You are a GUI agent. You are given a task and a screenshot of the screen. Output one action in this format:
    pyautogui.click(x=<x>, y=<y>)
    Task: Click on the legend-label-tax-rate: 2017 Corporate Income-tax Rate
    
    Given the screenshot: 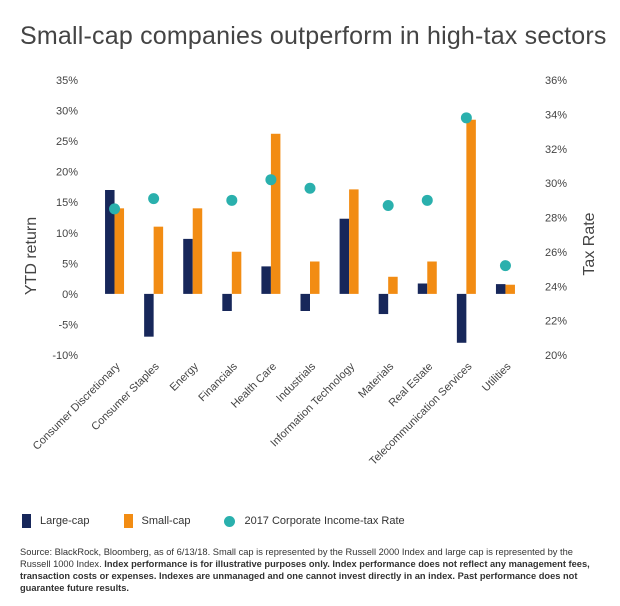 What is the action you would take?
    pyautogui.click(x=324, y=521)
    